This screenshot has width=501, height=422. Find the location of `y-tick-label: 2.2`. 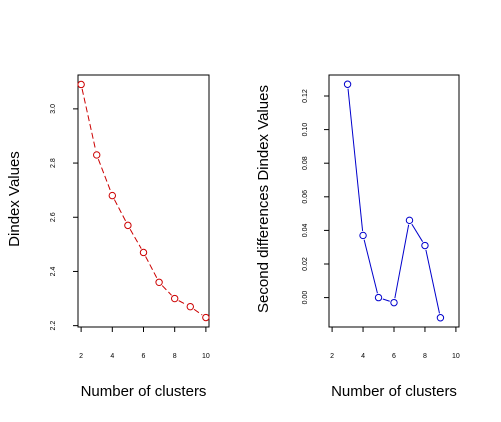

y-tick-label: 2.2 is located at coordinates (53, 326).